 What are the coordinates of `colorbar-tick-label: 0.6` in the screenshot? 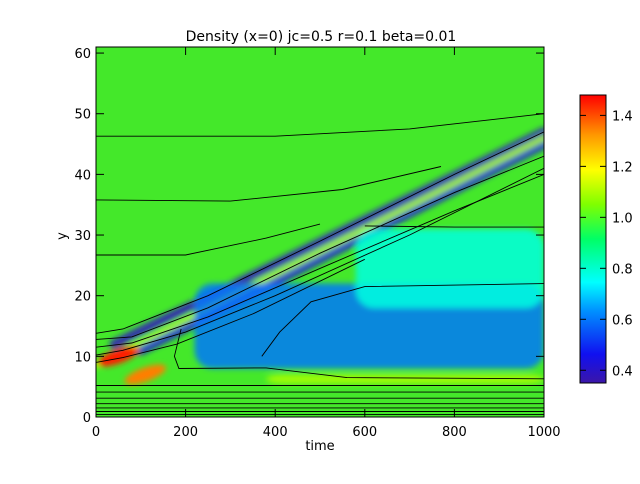 It's located at (622, 320).